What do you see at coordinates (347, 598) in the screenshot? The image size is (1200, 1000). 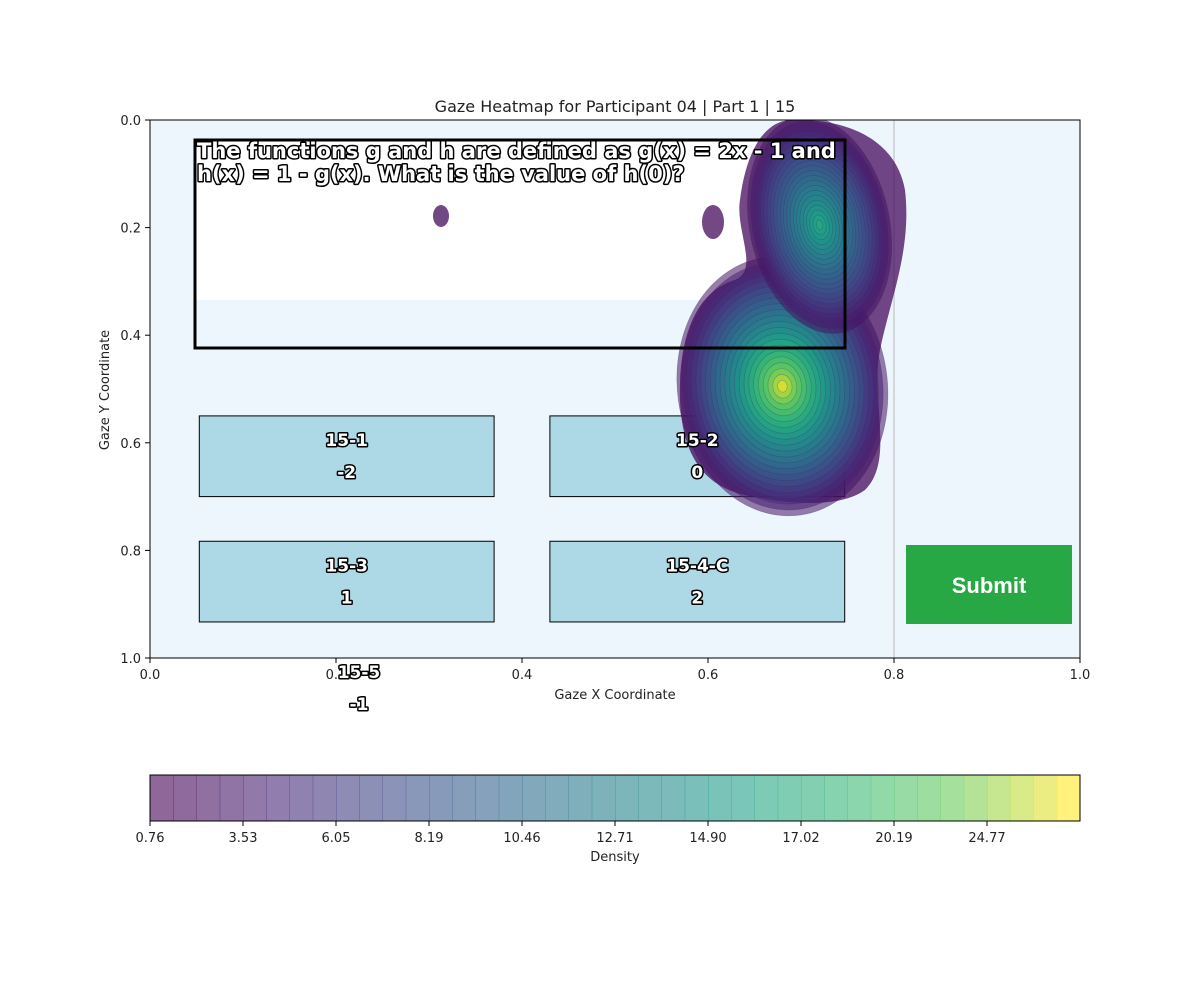 I see `option-value-15-3: 1` at bounding box center [347, 598].